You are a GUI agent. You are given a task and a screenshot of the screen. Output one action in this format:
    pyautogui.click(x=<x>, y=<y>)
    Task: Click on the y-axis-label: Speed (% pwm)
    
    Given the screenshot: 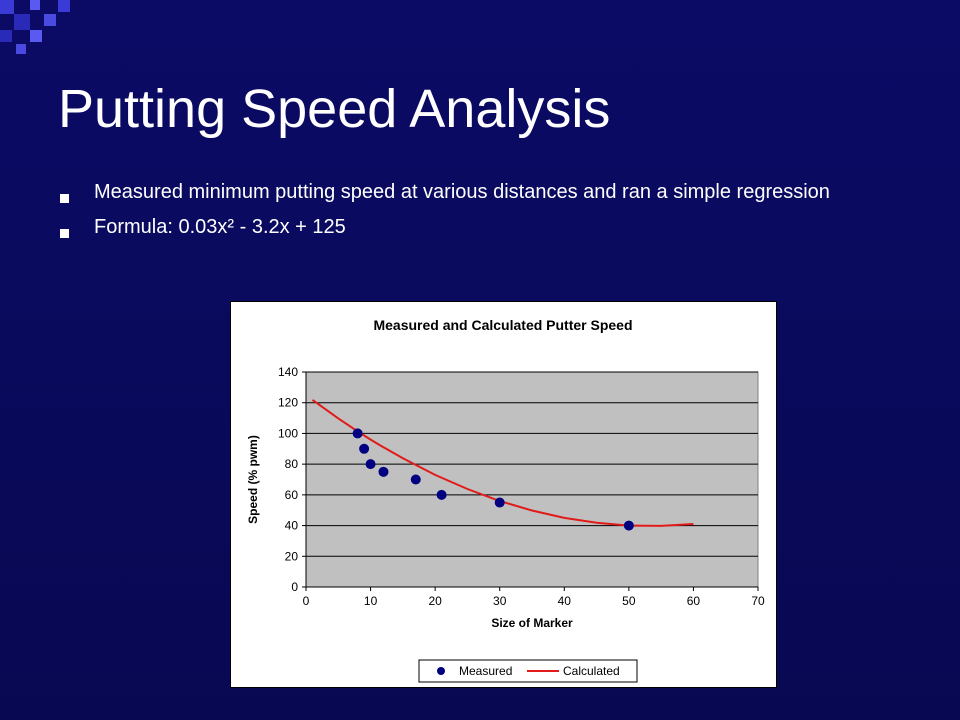 What is the action you would take?
    pyautogui.click(x=253, y=479)
    